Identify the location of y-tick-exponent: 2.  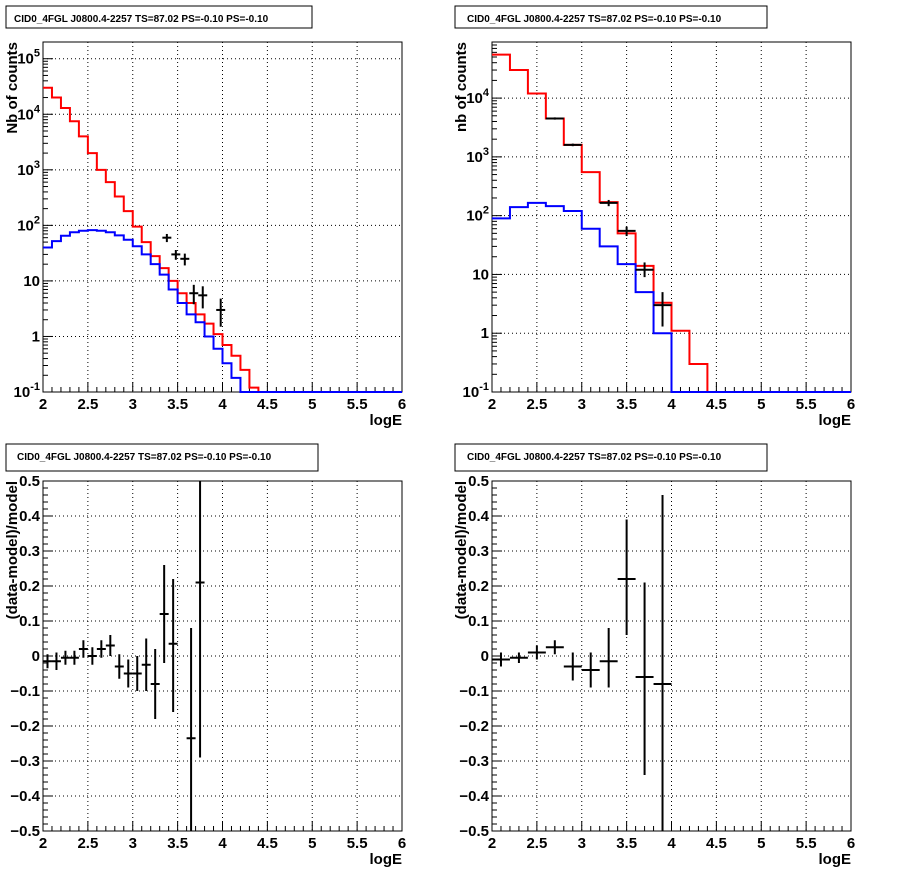
(486, 211).